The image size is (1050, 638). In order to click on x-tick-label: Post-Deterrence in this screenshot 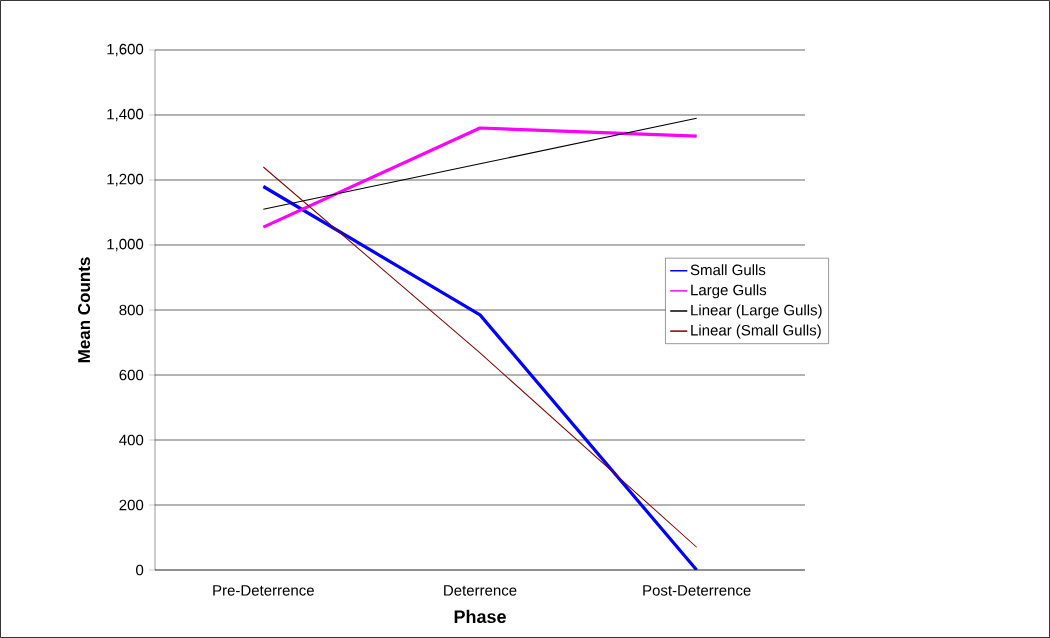, I will do `click(697, 590)`.